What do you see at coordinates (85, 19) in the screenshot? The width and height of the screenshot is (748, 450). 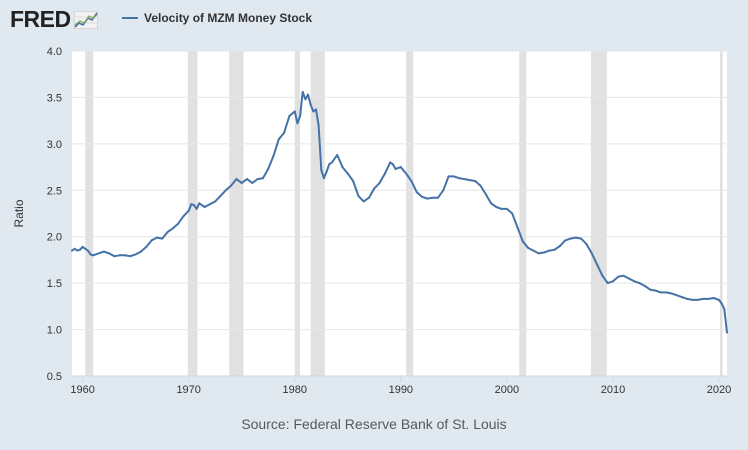 I see `chart-line-icon` at bounding box center [85, 19].